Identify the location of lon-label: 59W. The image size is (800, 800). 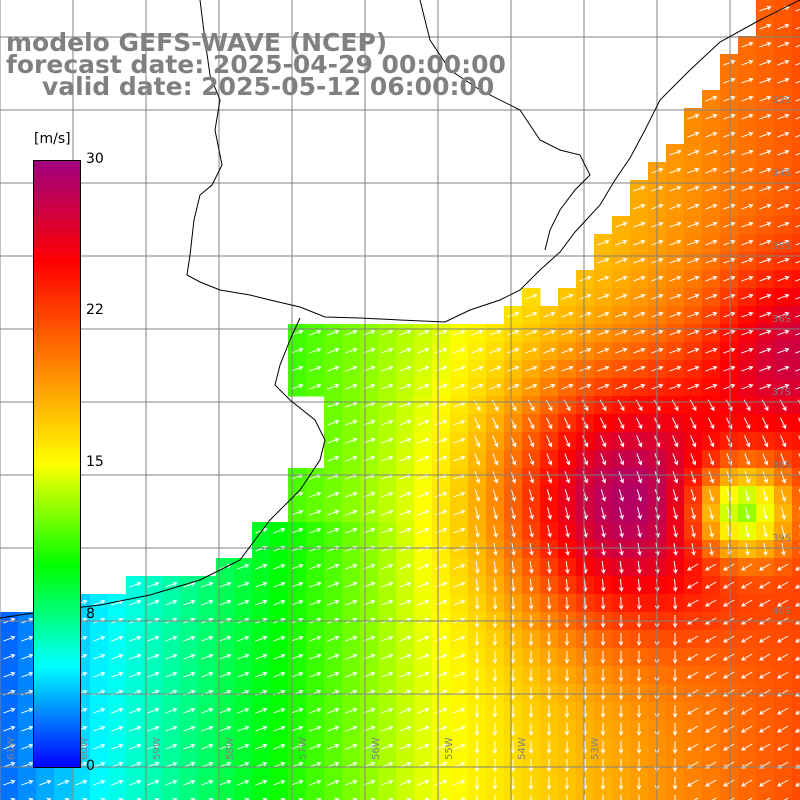
(157, 748).